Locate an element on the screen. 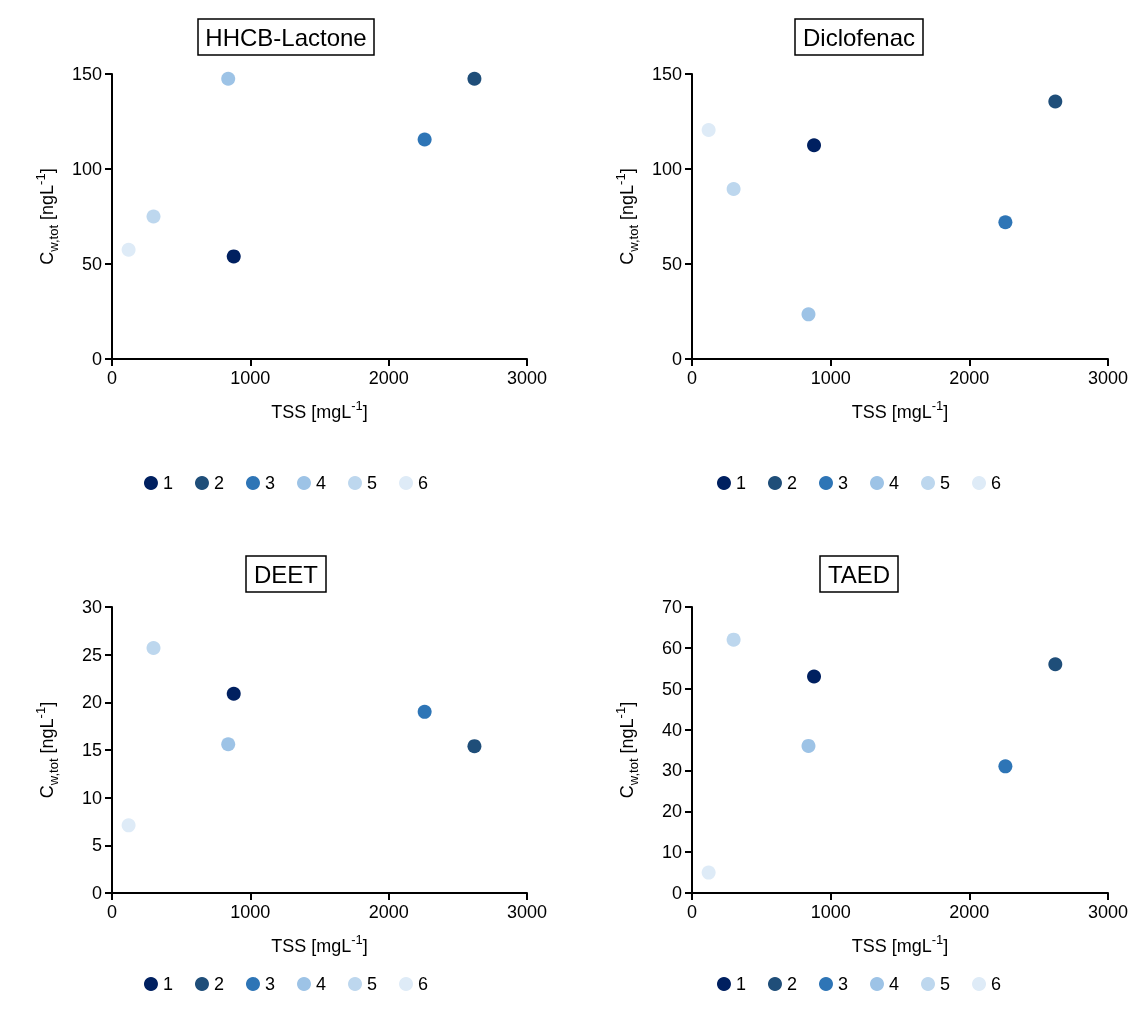 The height and width of the screenshot is (1034, 1145). chart-title: Diclofenac is located at coordinates (859, 37).